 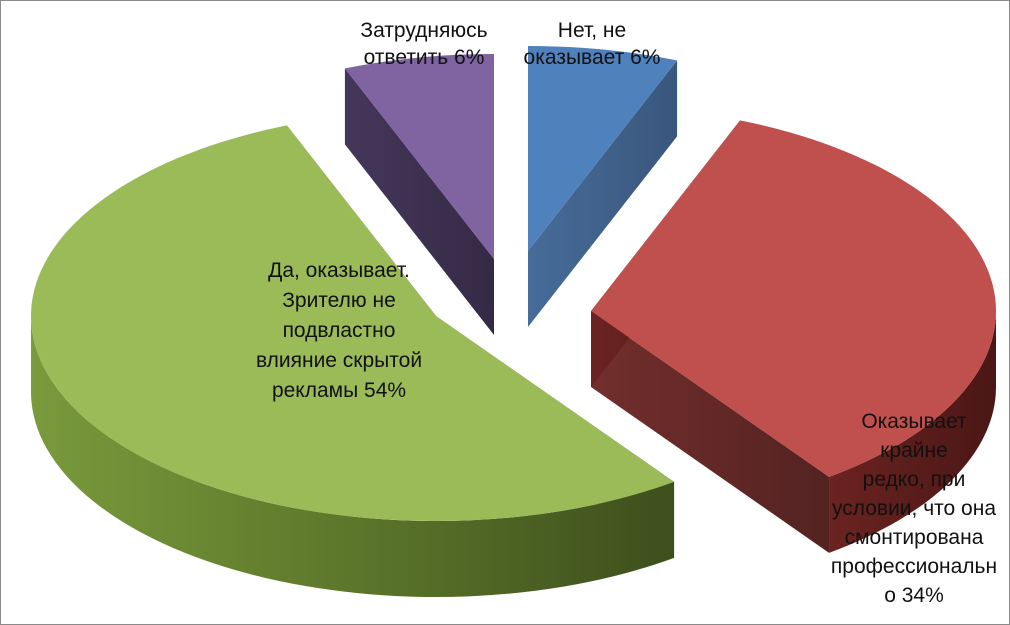 I want to click on slice-side-rarely-wall, so click(x=912, y=432).